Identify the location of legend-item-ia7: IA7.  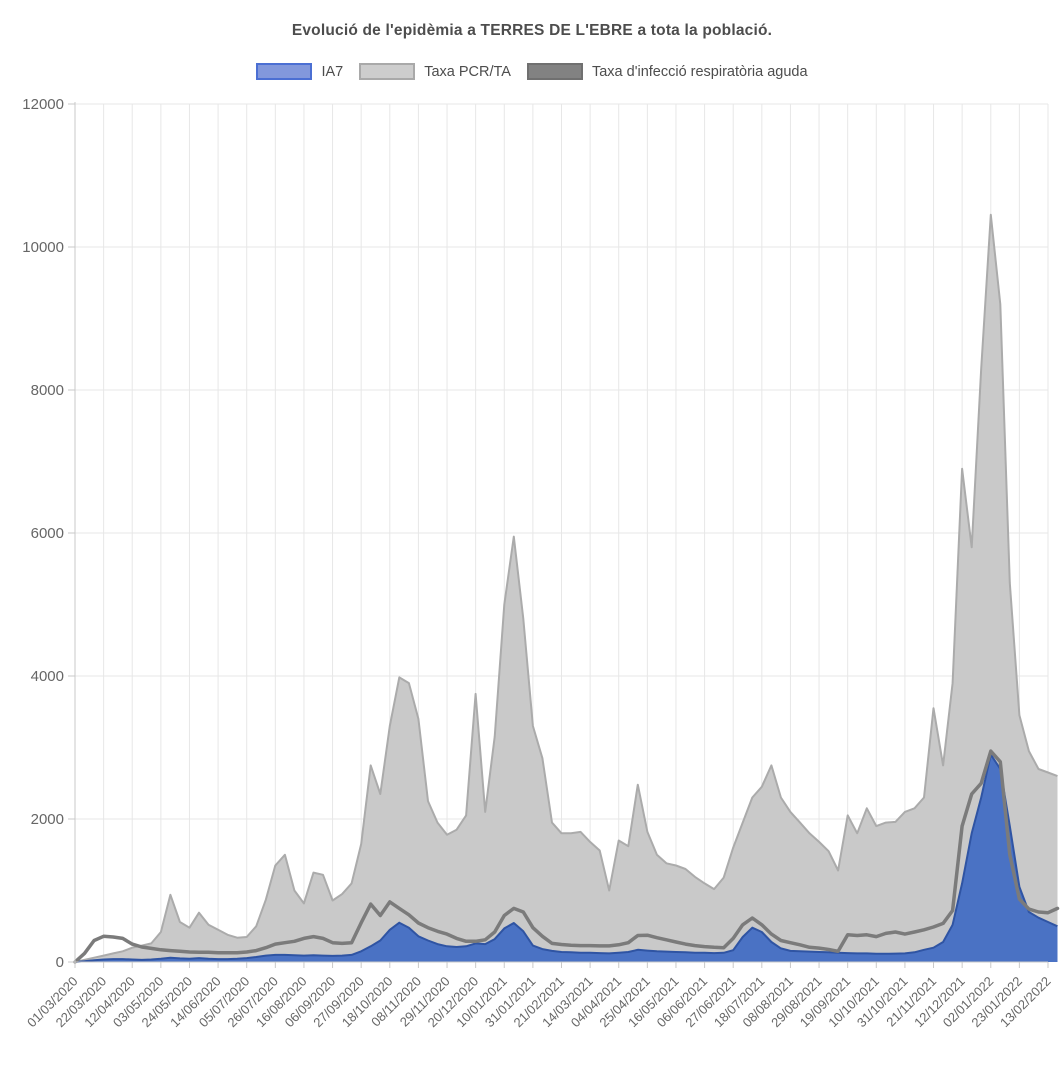
(299, 71).